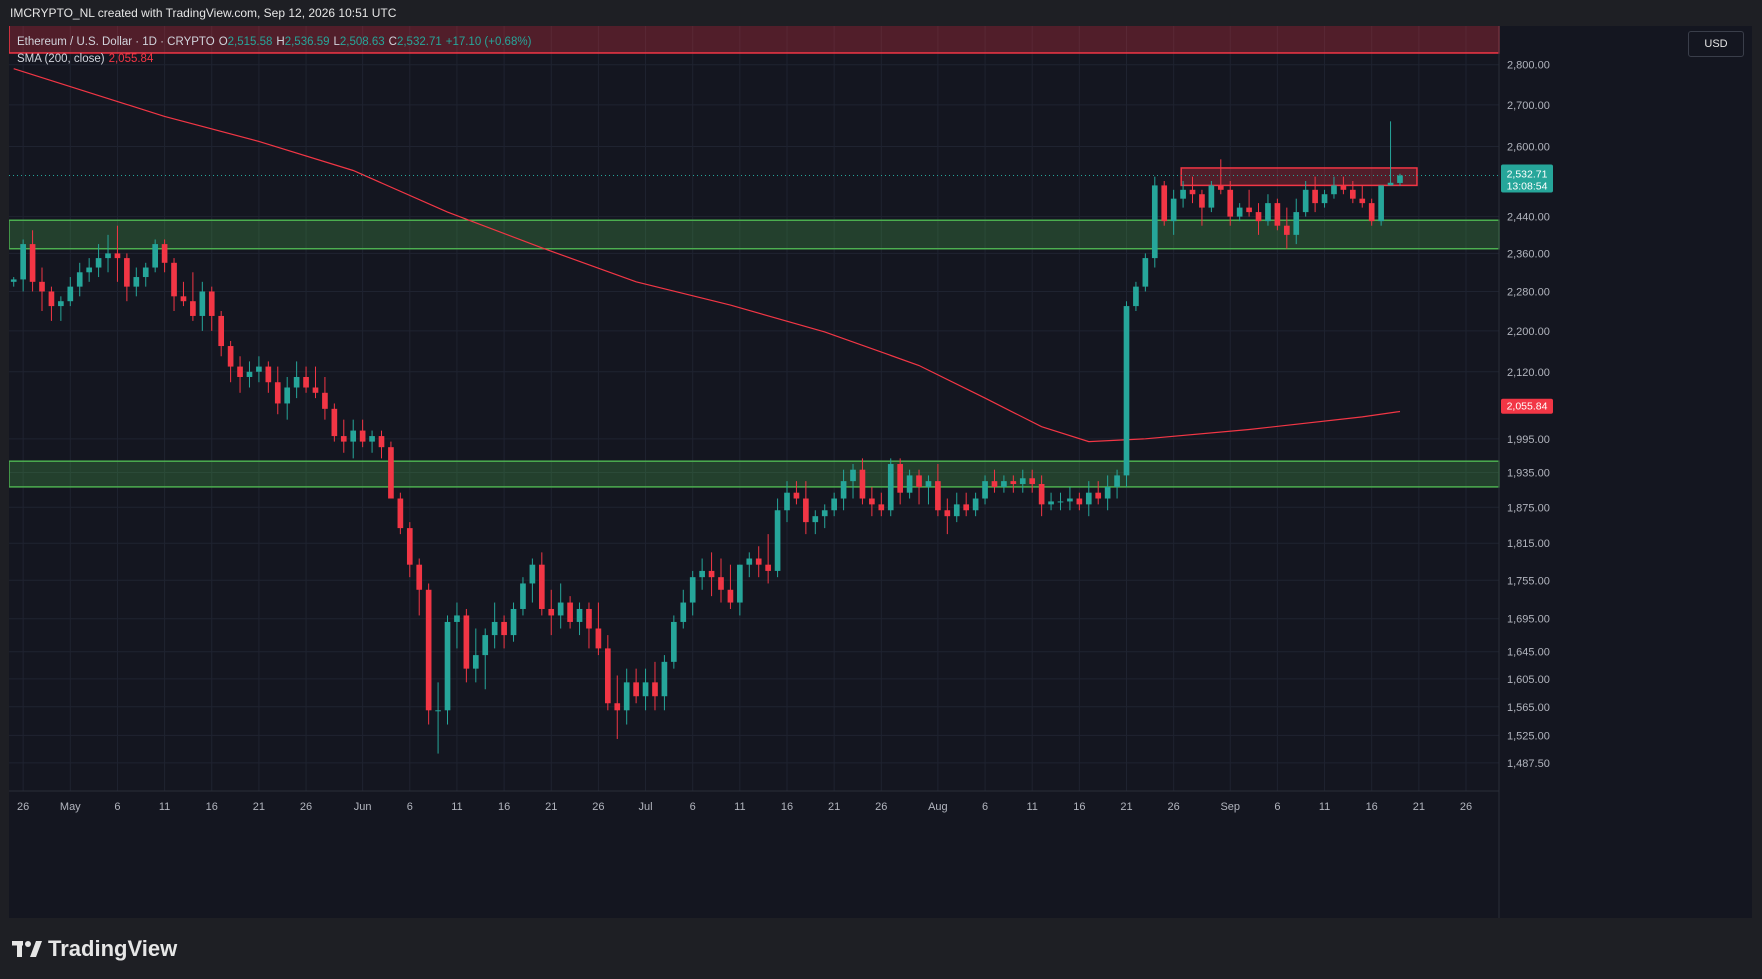 The image size is (1762, 979). Describe the element at coordinates (488, 42) in the screenshot. I see `change-value: +17.10 (+0.68%)` at that location.